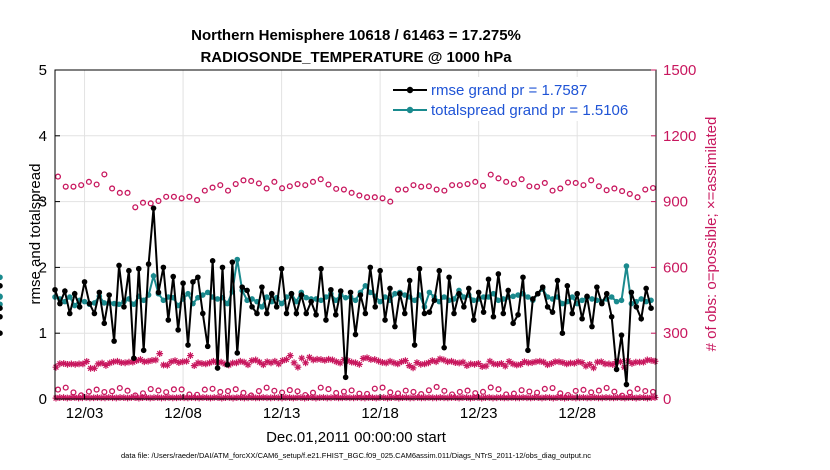 This screenshot has height=470, width=830. I want to click on legend-spread-marker, so click(410, 110).